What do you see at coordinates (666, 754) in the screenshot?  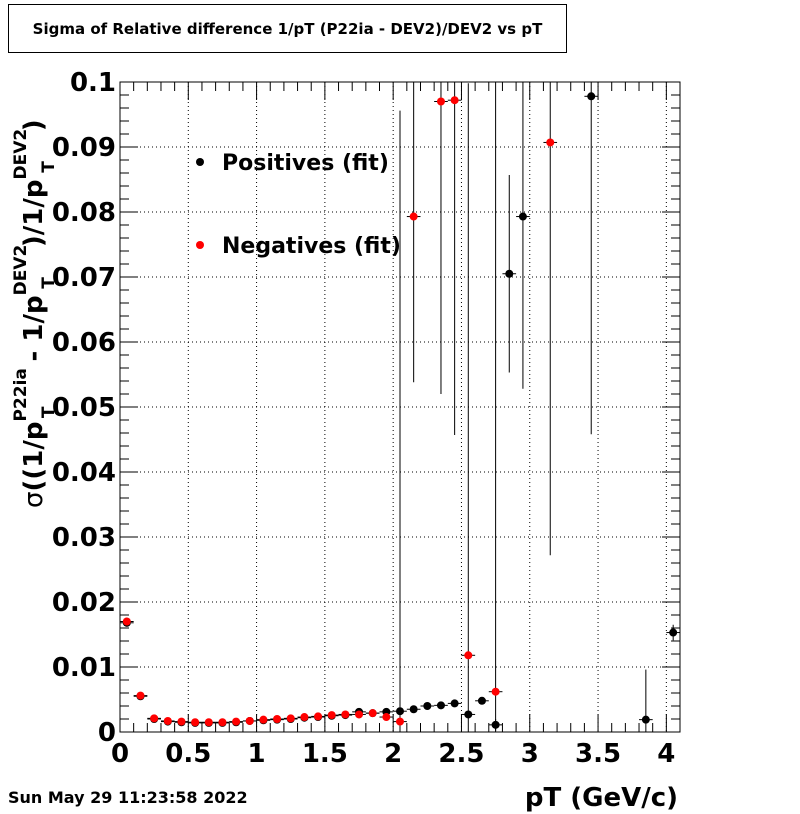 I see `x-tick-label: 4` at bounding box center [666, 754].